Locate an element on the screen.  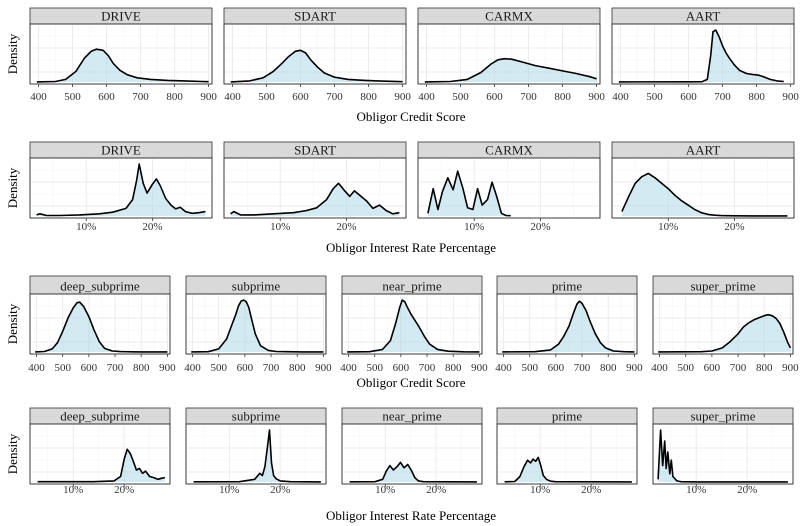
facet-prime: prime 10% 20% is located at coordinates (567, 451).